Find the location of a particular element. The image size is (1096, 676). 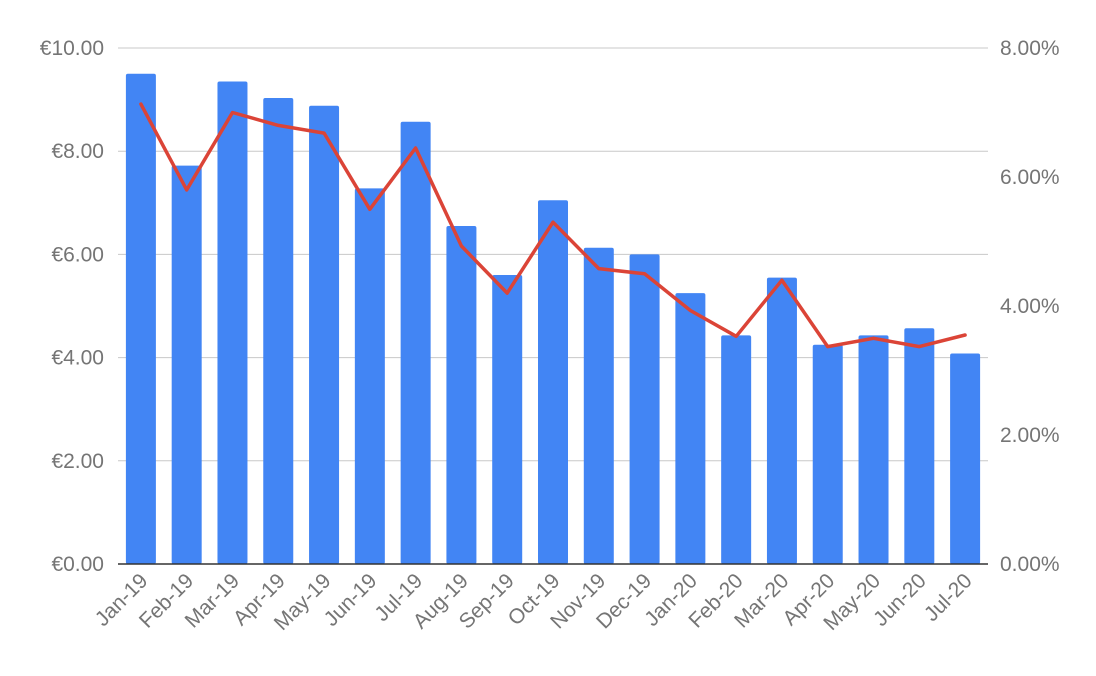

left-y-tick-label: €8.00 is located at coordinates (77, 151).